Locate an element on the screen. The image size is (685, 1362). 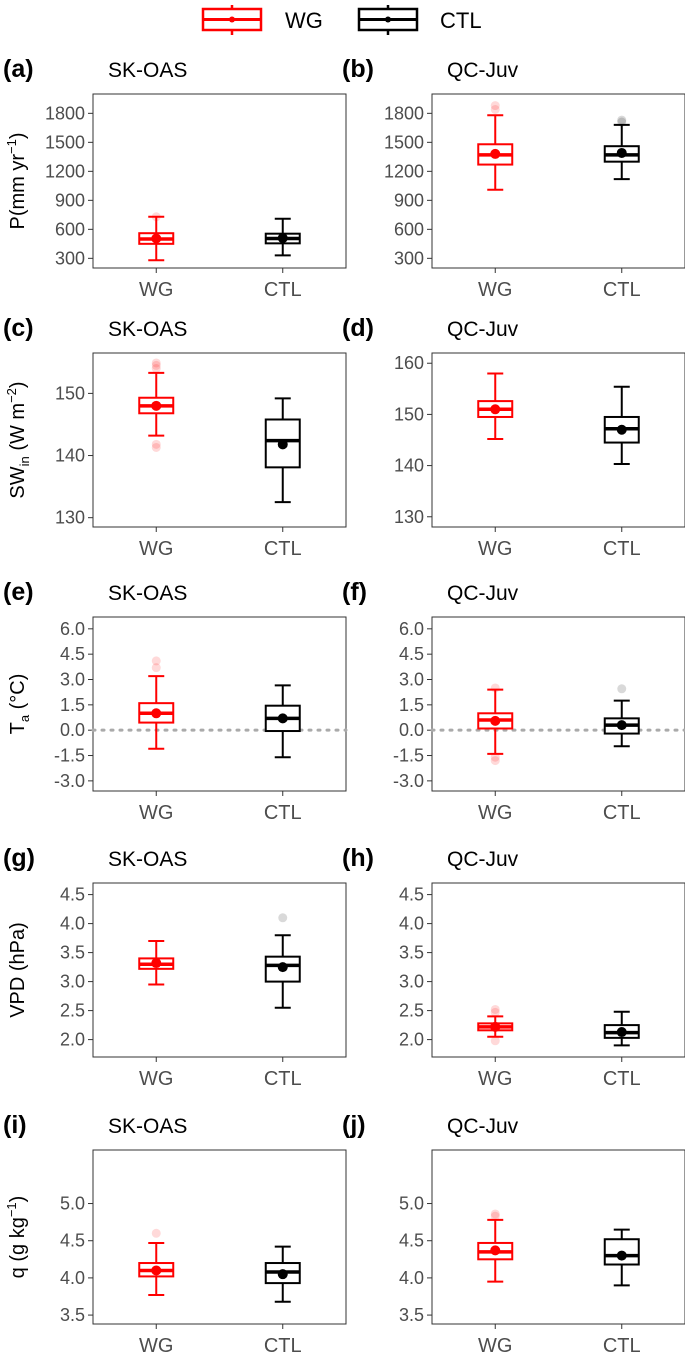
y-tick-label: 2.5 is located at coordinates (411, 1011).